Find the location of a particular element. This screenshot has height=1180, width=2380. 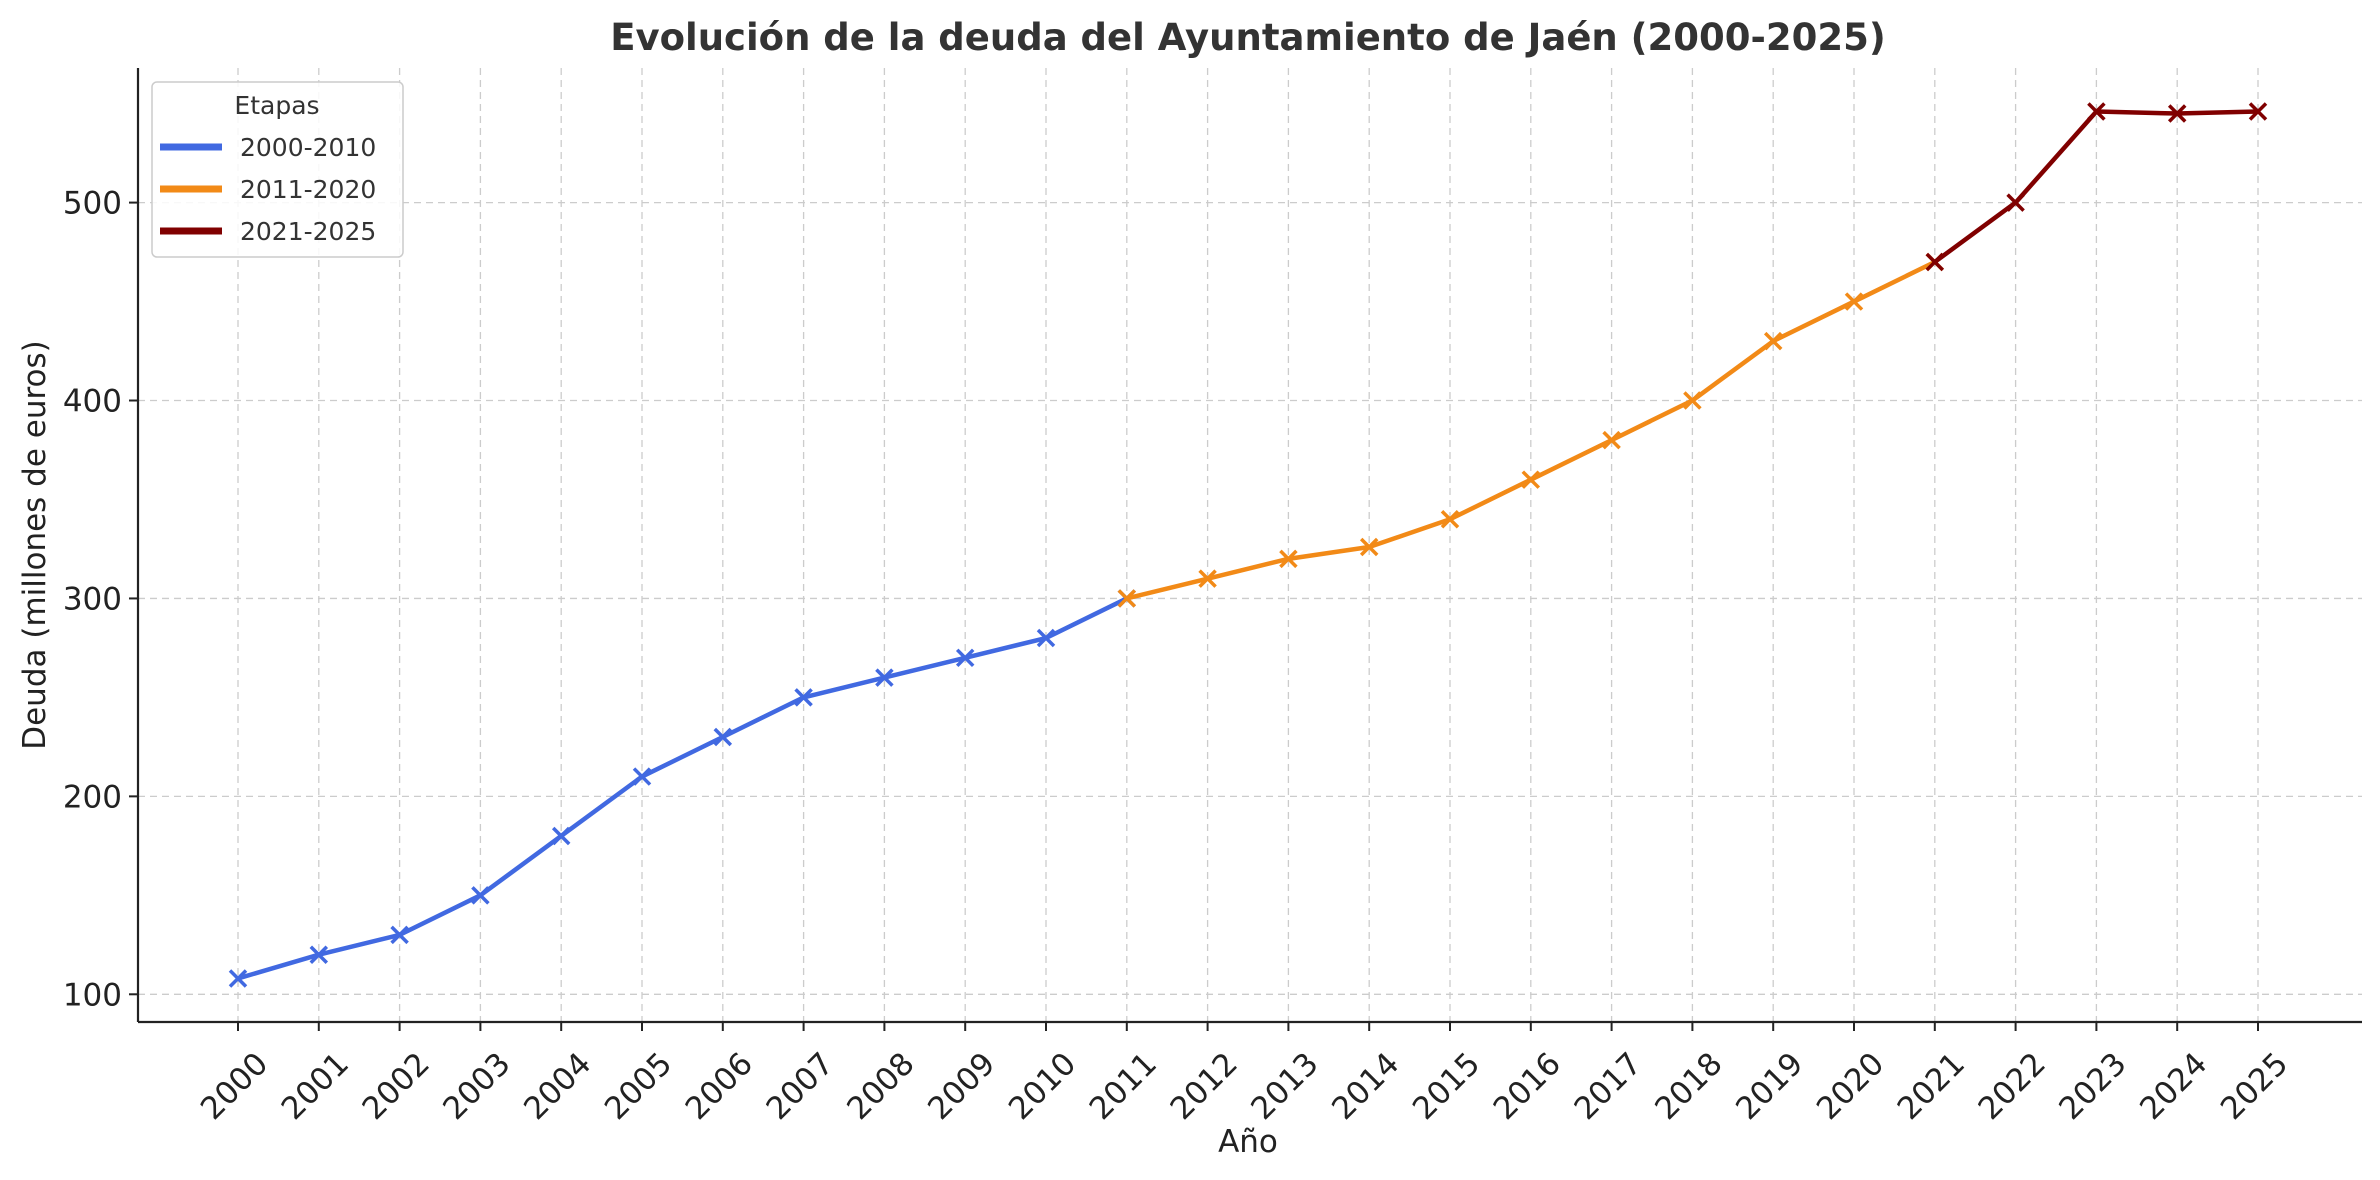

x-tick-label: 2016 is located at coordinates (1527, 1086).